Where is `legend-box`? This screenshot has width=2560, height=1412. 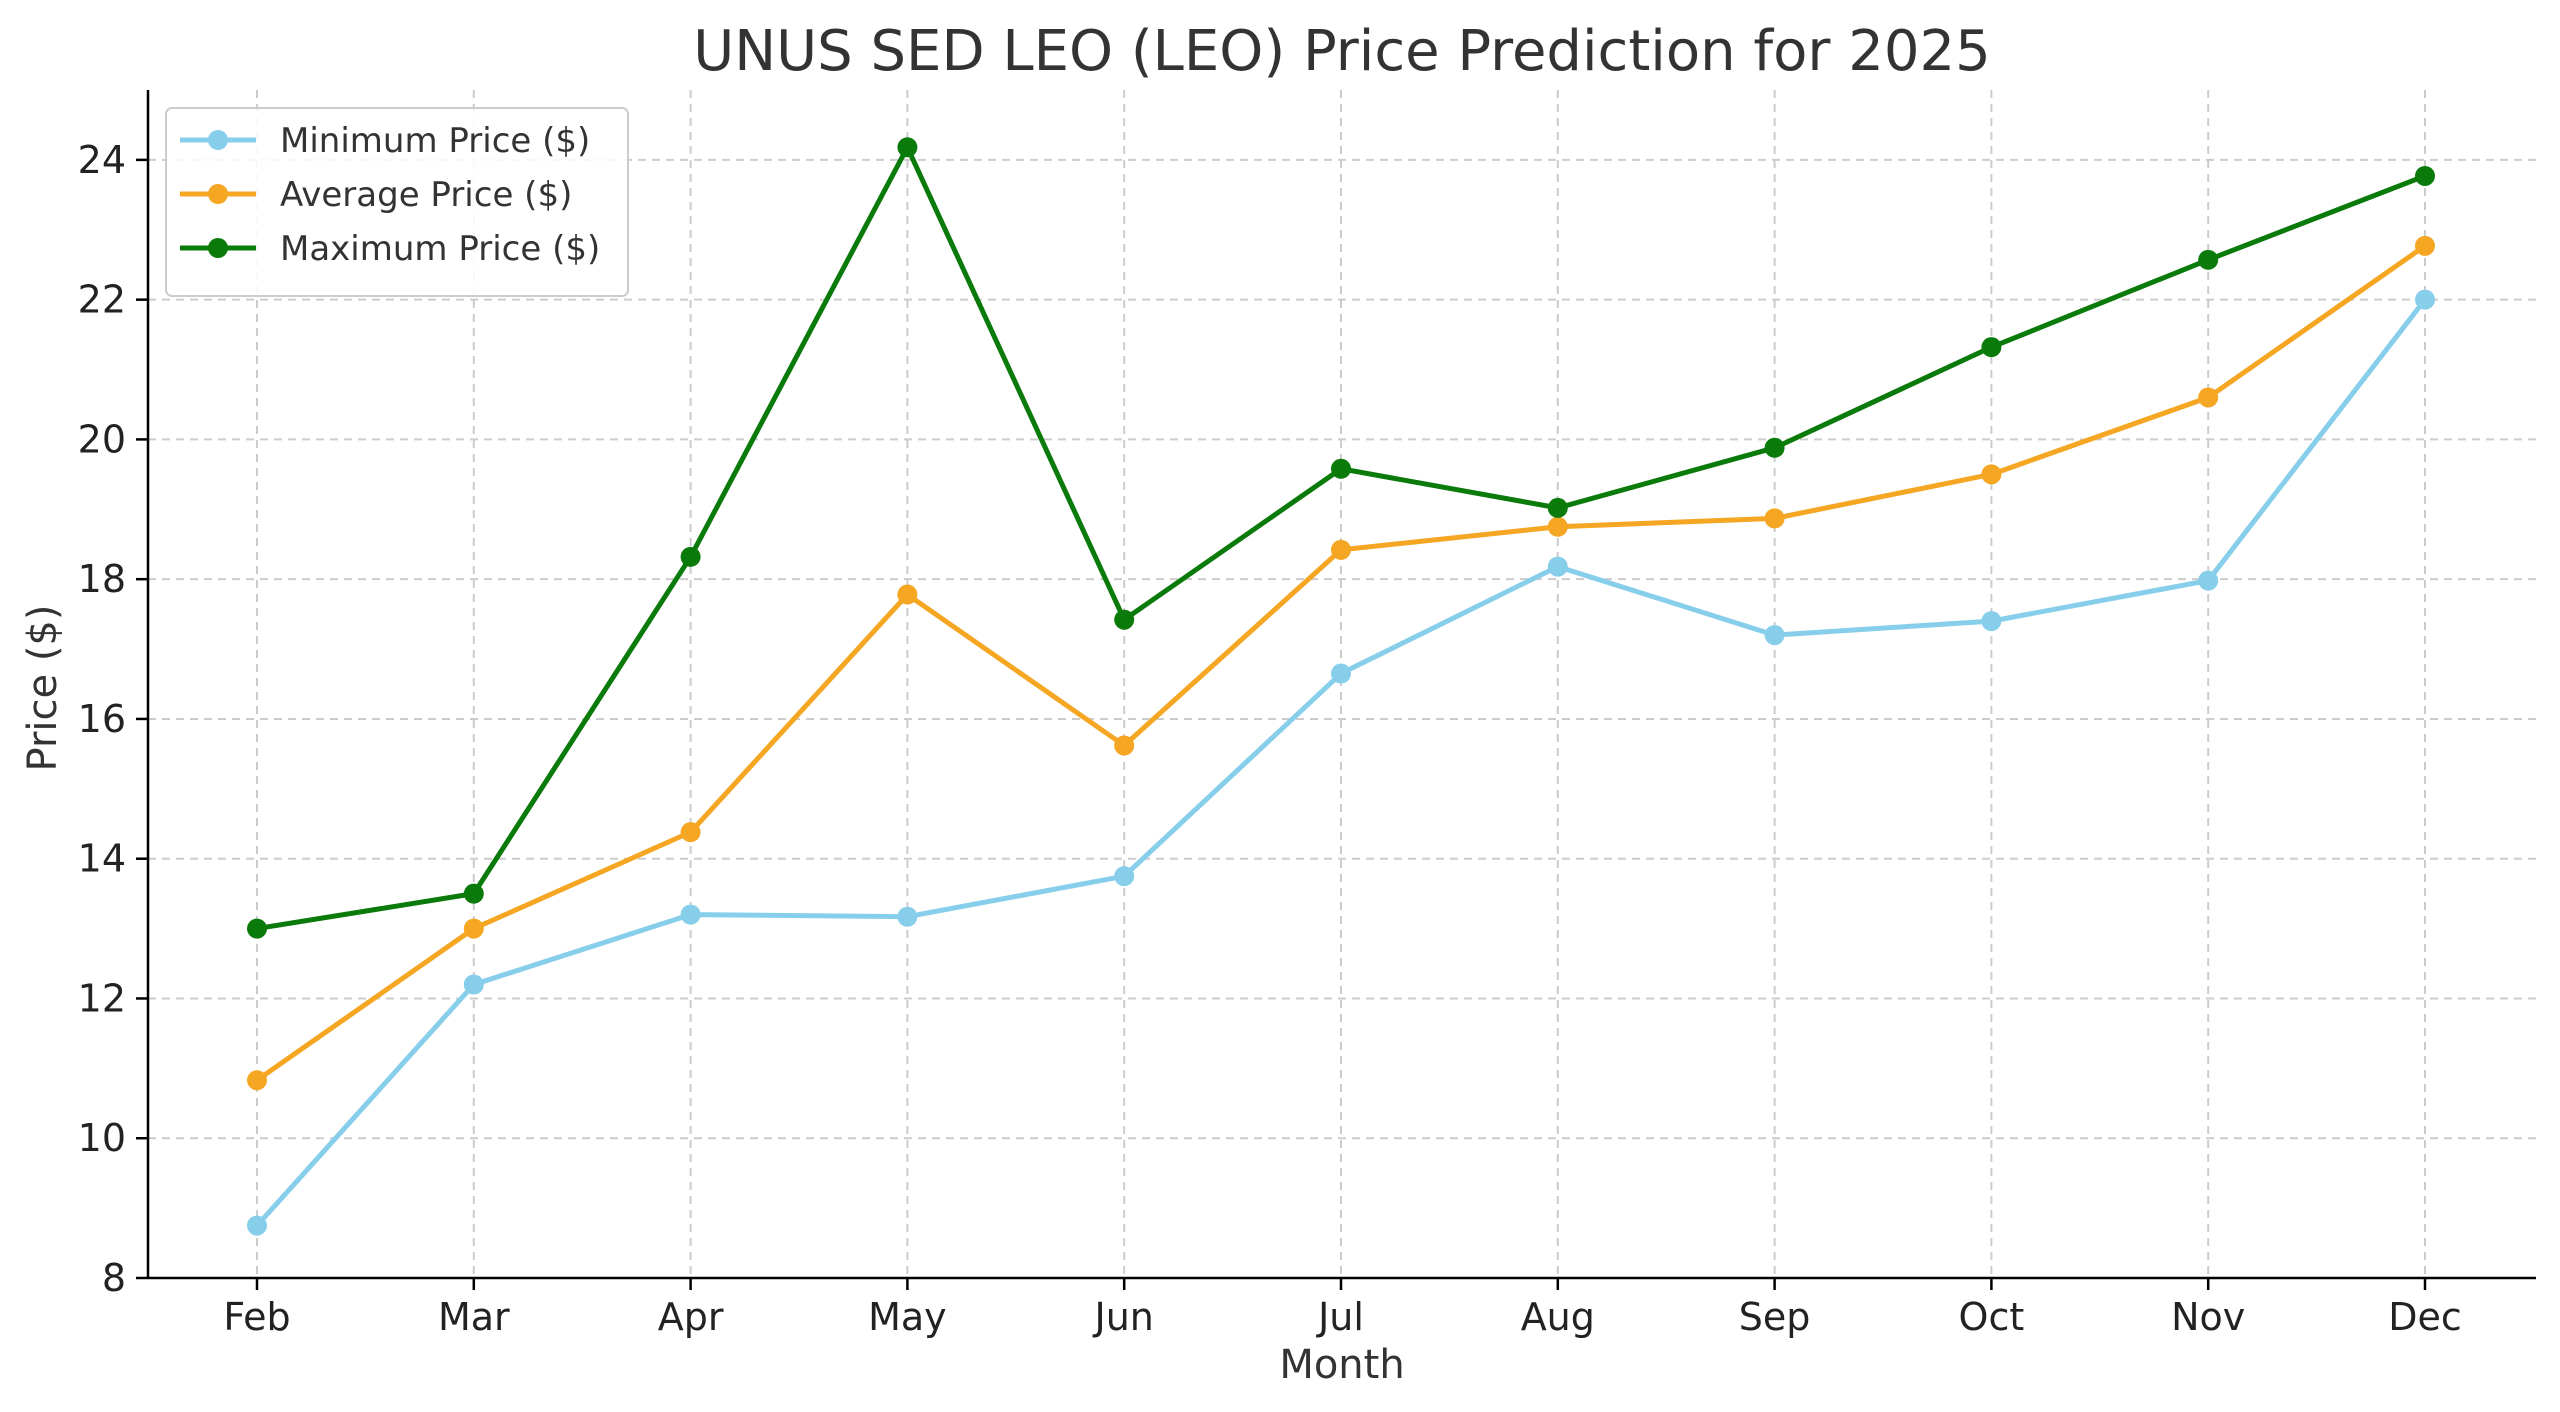 legend-box is located at coordinates (397, 202).